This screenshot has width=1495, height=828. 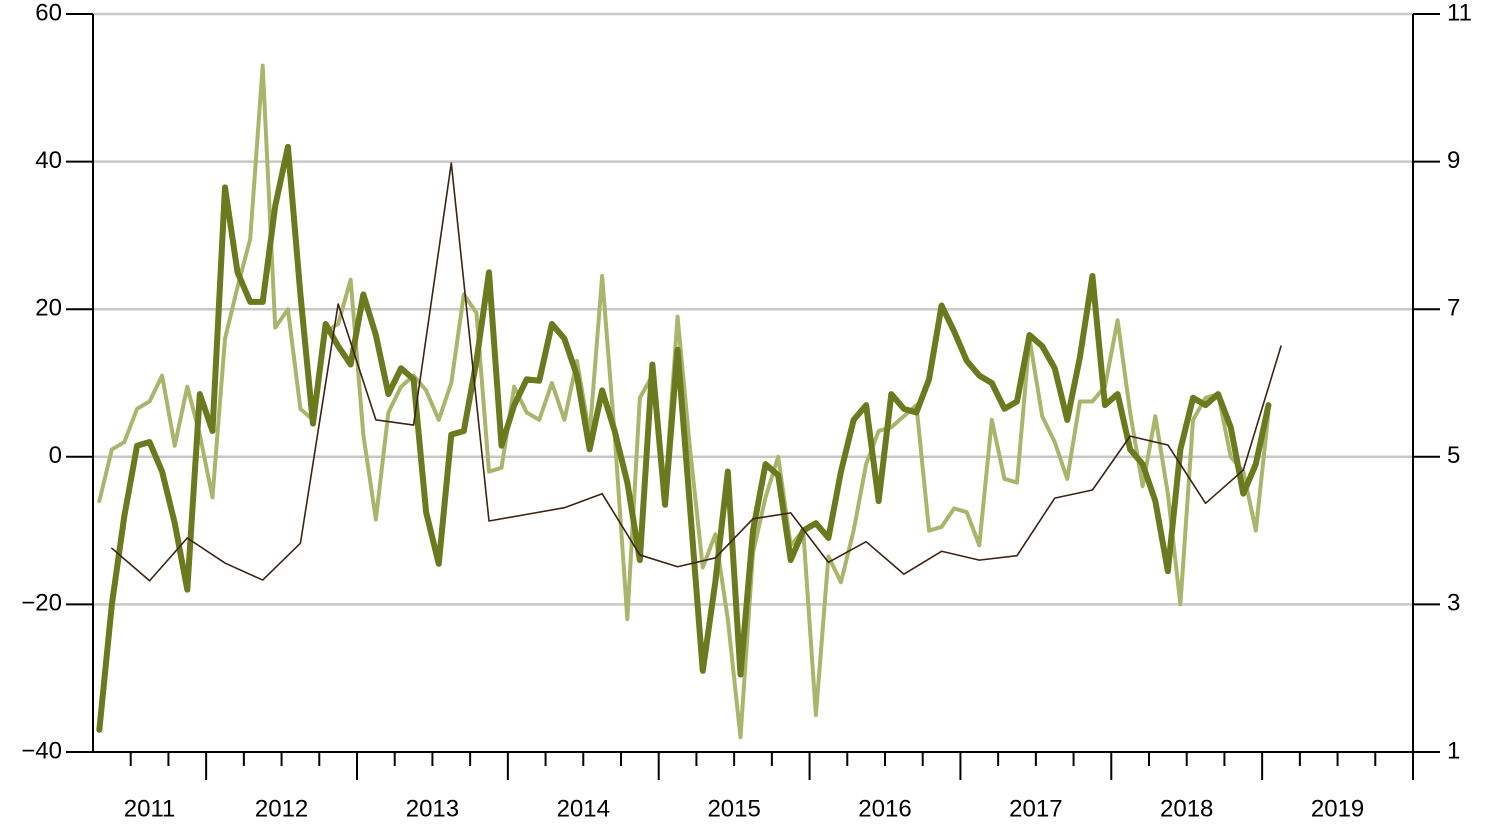 I want to click on x-tick-label: 2014, so click(x=583, y=808).